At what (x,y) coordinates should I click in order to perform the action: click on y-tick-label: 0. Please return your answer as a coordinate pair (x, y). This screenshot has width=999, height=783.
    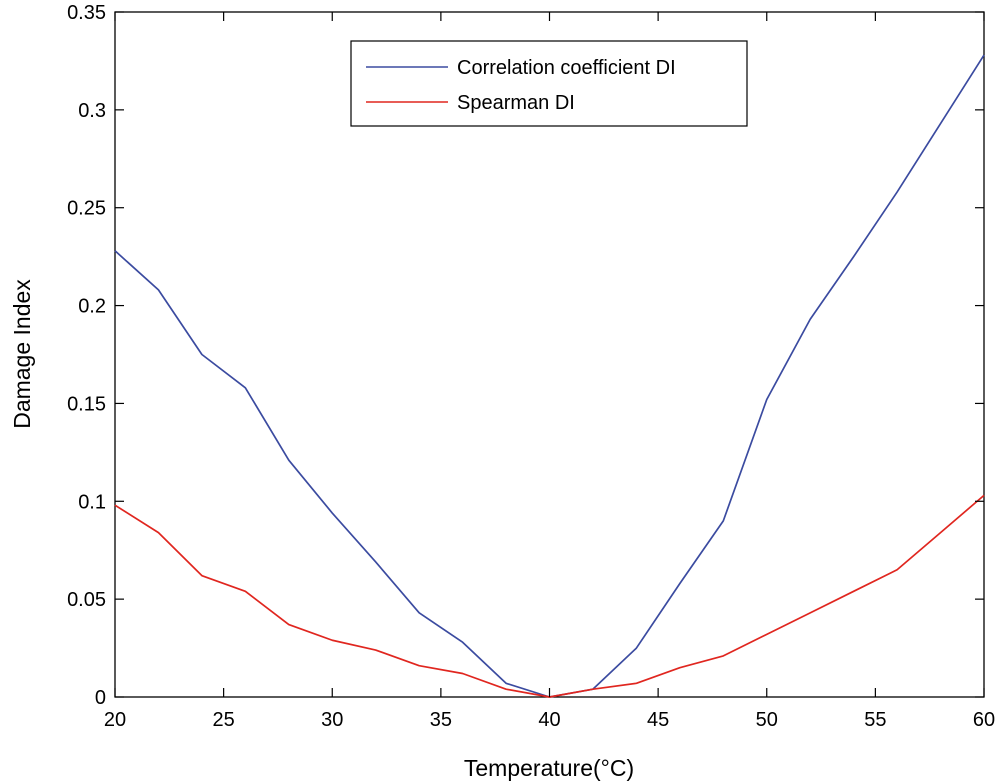
    Looking at the image, I should click on (100, 698).